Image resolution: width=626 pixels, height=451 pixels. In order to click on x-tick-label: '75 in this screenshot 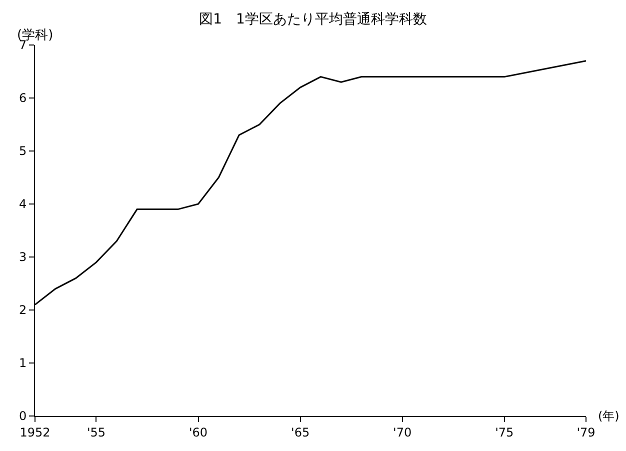, I will do `click(504, 432)`.